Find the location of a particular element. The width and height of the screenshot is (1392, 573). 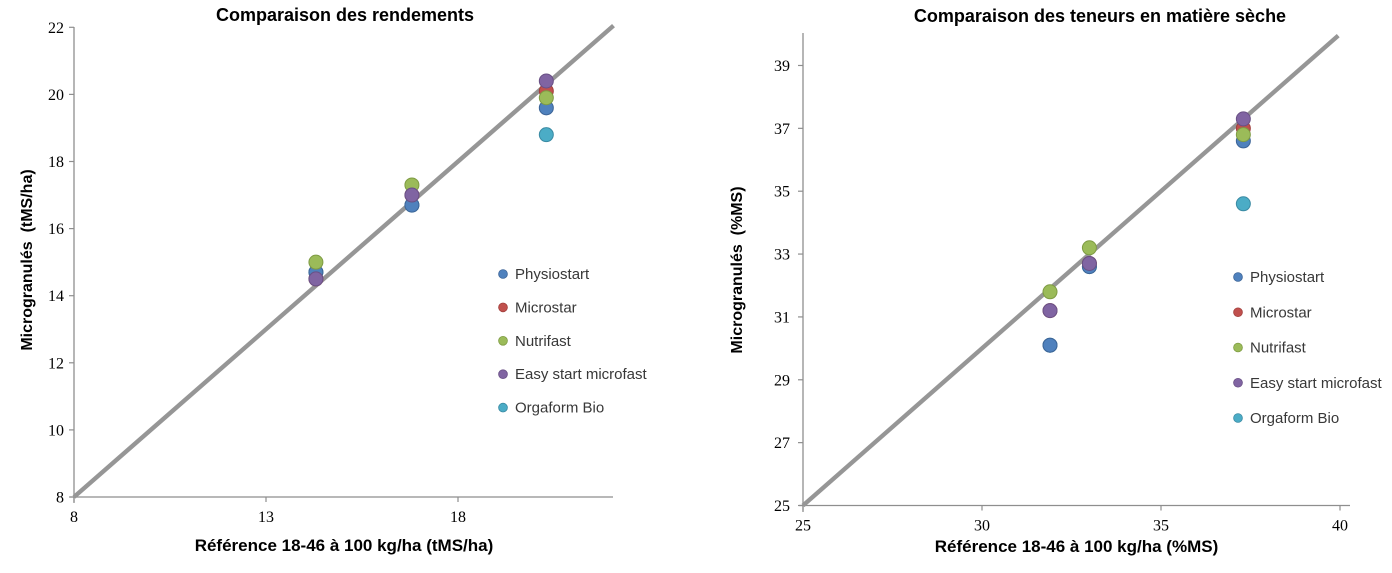

chart-title-teneurs: Comparaison des teneurs en matière sèche is located at coordinates (1100, 16).